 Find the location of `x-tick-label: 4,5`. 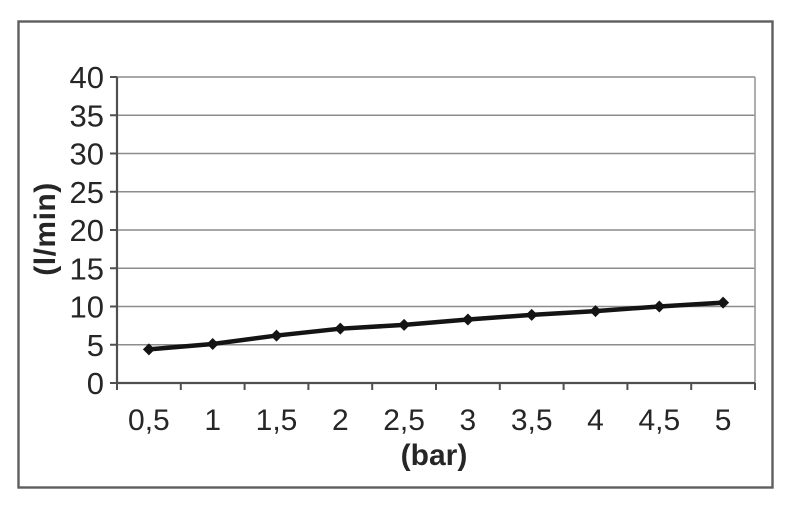

x-tick-label: 4,5 is located at coordinates (659, 420).